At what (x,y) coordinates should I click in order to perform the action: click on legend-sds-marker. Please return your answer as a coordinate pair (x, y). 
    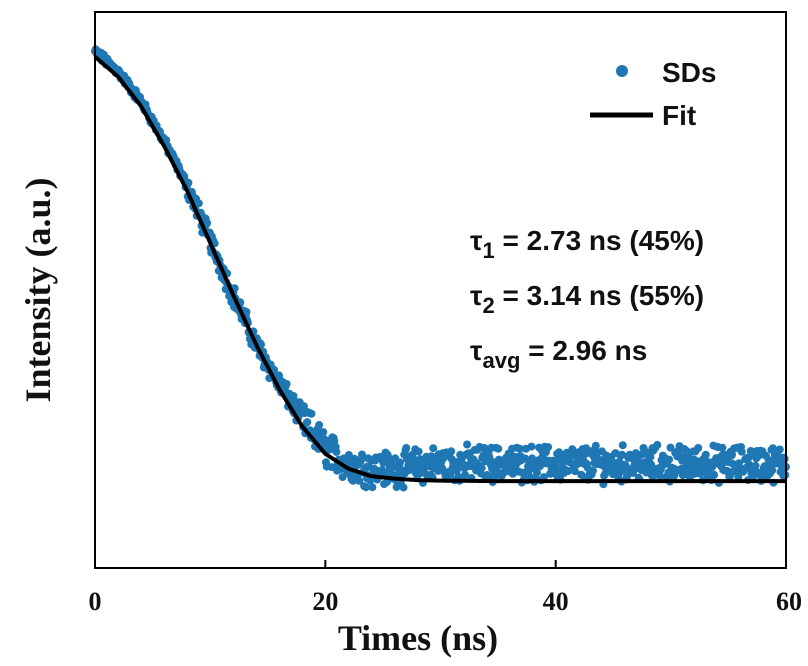
    Looking at the image, I should click on (622, 71).